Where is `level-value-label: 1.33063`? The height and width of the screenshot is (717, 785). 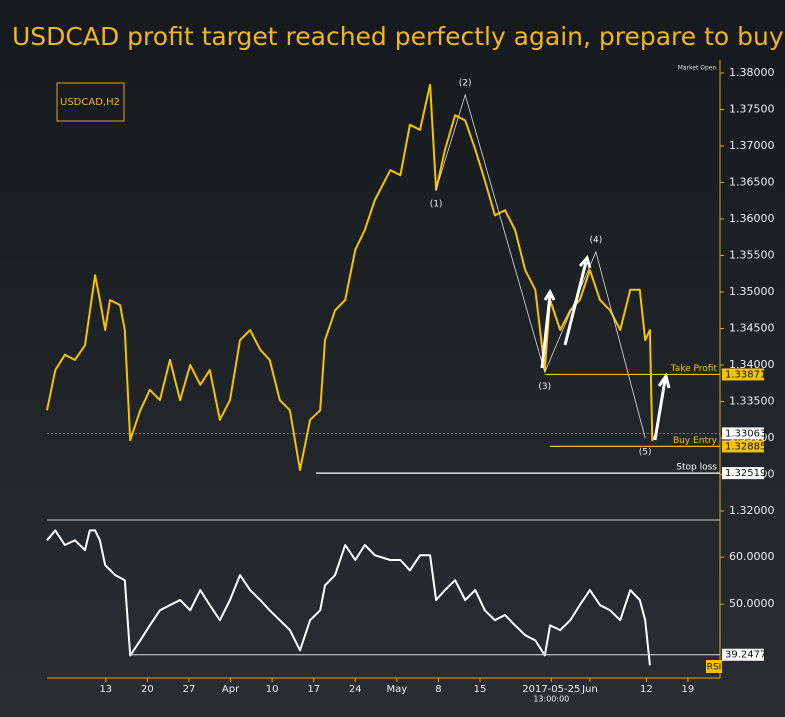 level-value-label: 1.33063 is located at coordinates (745, 433).